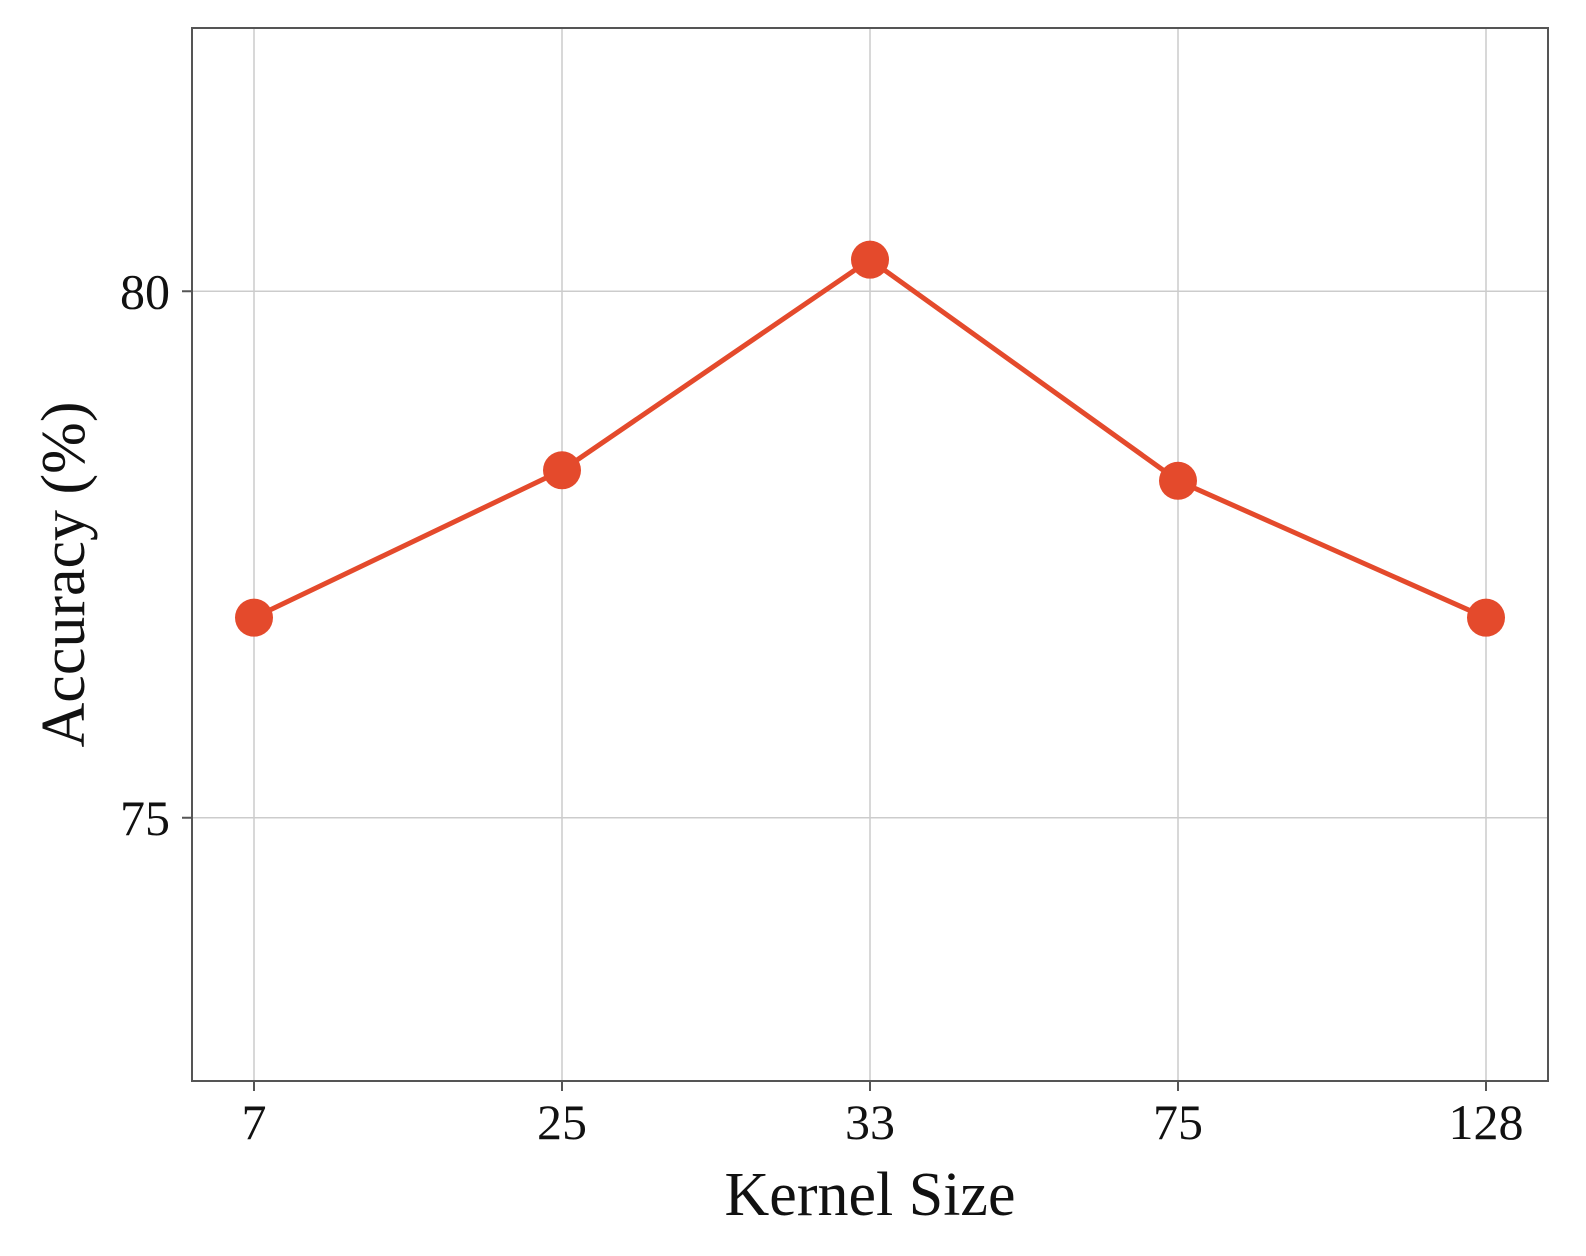 This screenshot has height=1256, width=1586. Describe the element at coordinates (870, 1122) in the screenshot. I see `x-tick-label: 33` at that location.